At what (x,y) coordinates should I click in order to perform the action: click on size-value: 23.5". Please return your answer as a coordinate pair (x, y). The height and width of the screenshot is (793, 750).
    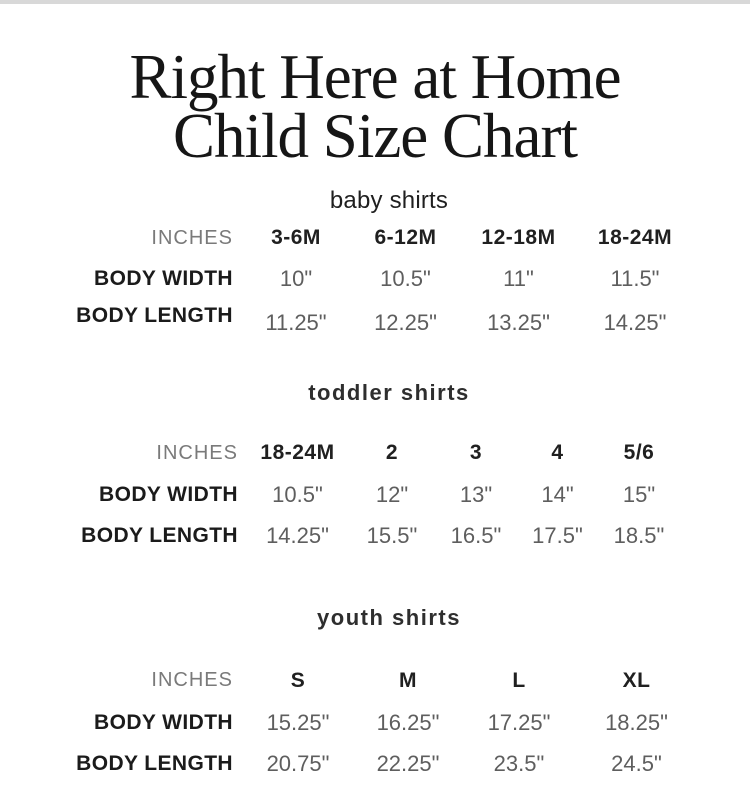
    Looking at the image, I should click on (519, 763).